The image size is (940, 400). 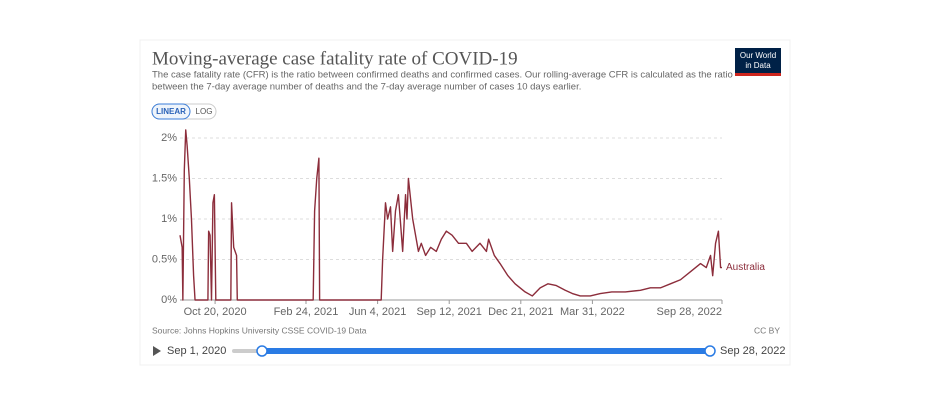 I want to click on linear-label: LINEAR, so click(x=171, y=111).